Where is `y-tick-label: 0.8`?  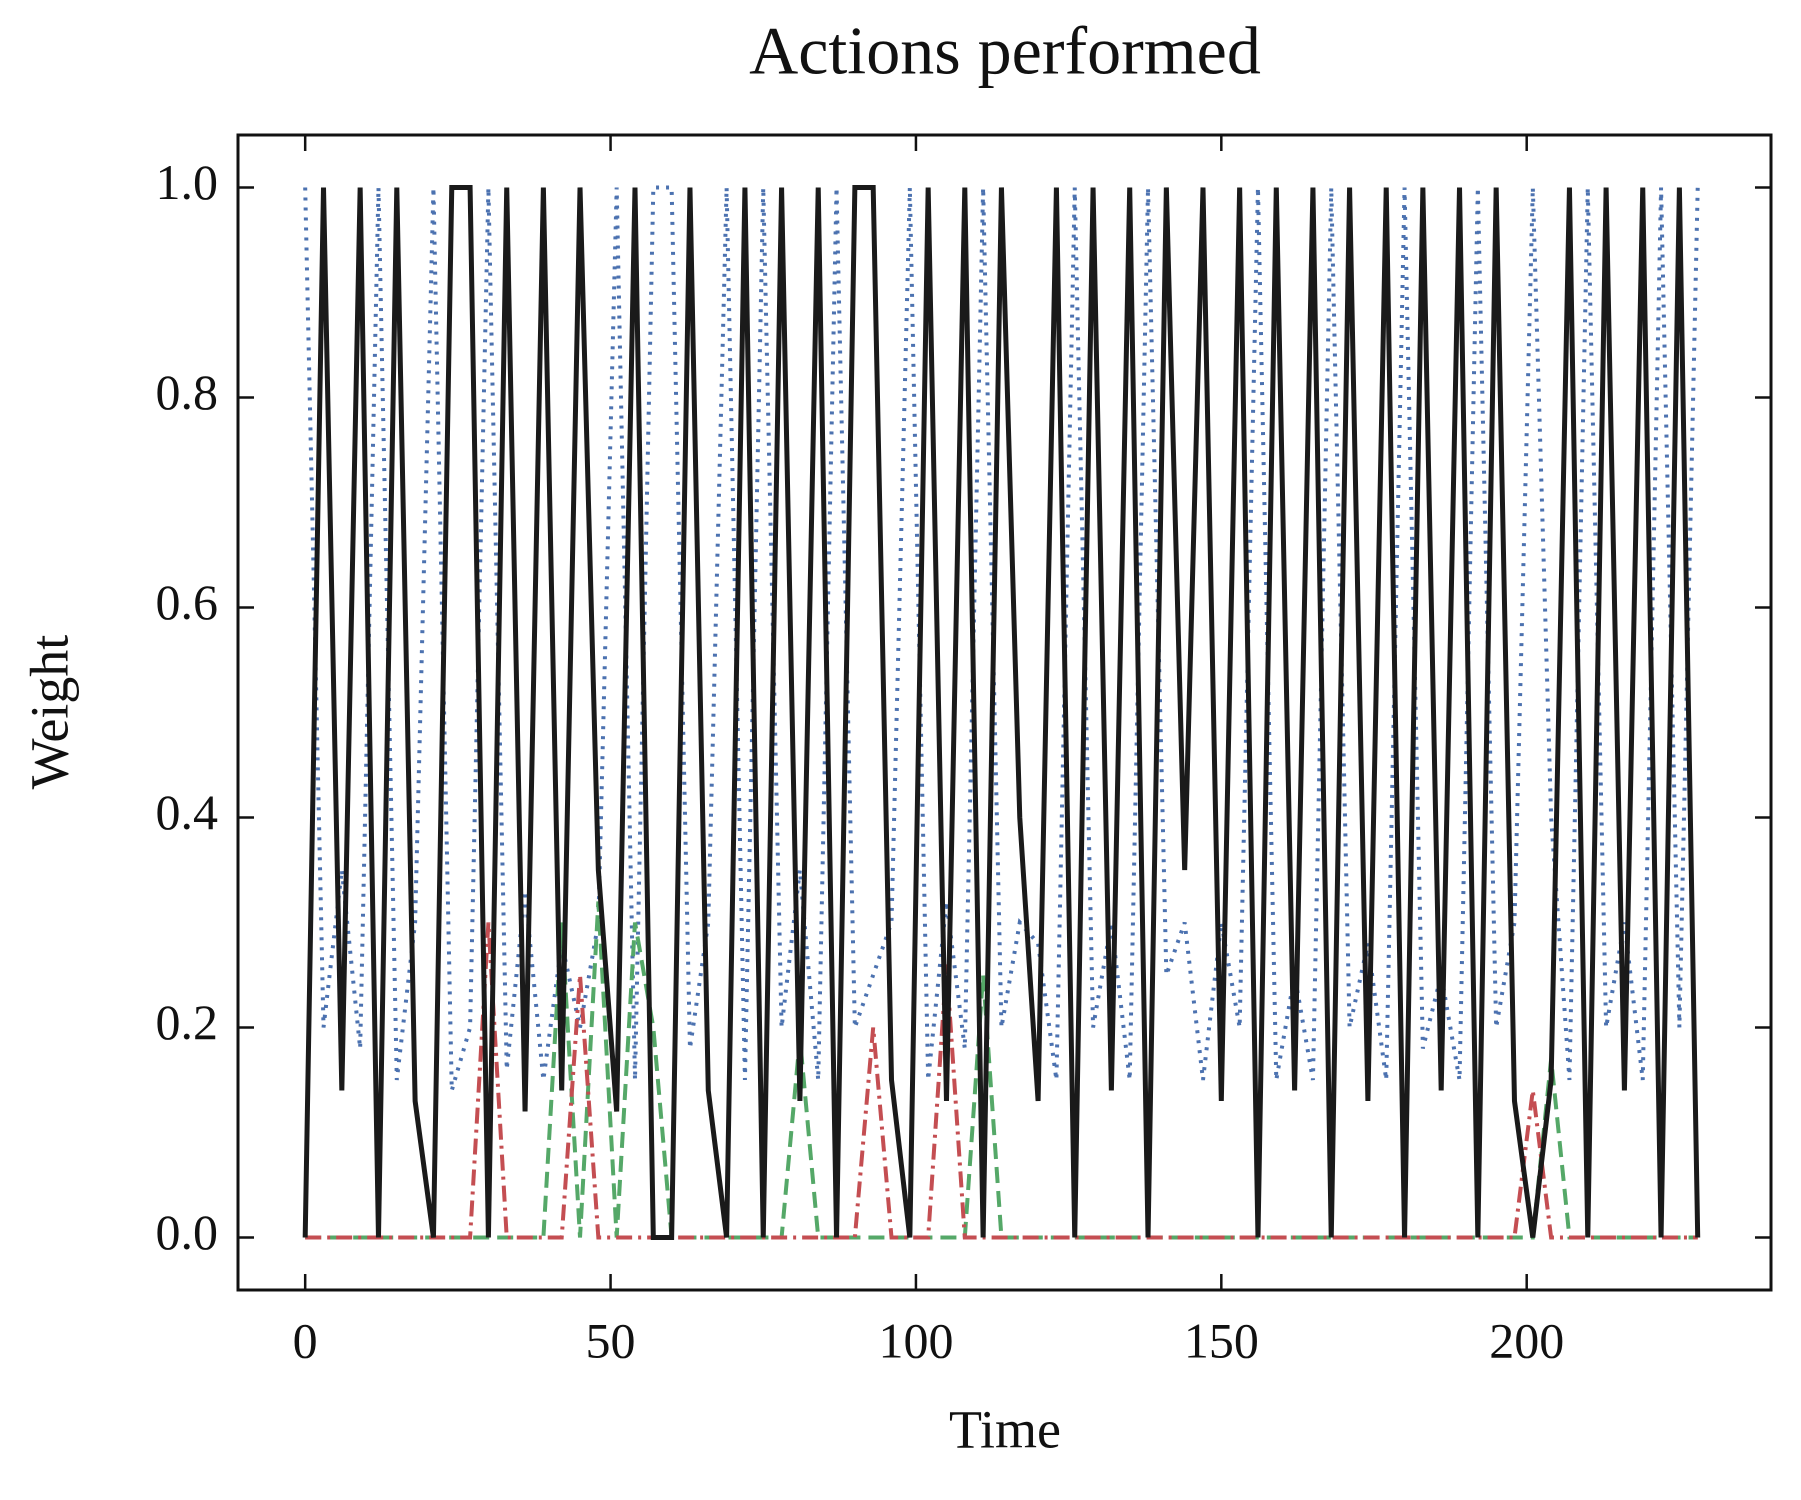 y-tick-label: 0.8 is located at coordinates (187, 392).